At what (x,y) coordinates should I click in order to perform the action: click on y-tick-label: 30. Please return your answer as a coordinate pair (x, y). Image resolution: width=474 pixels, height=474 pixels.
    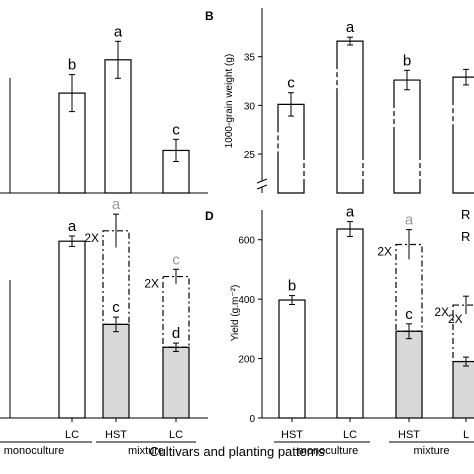
    Looking at the image, I should click on (250, 106).